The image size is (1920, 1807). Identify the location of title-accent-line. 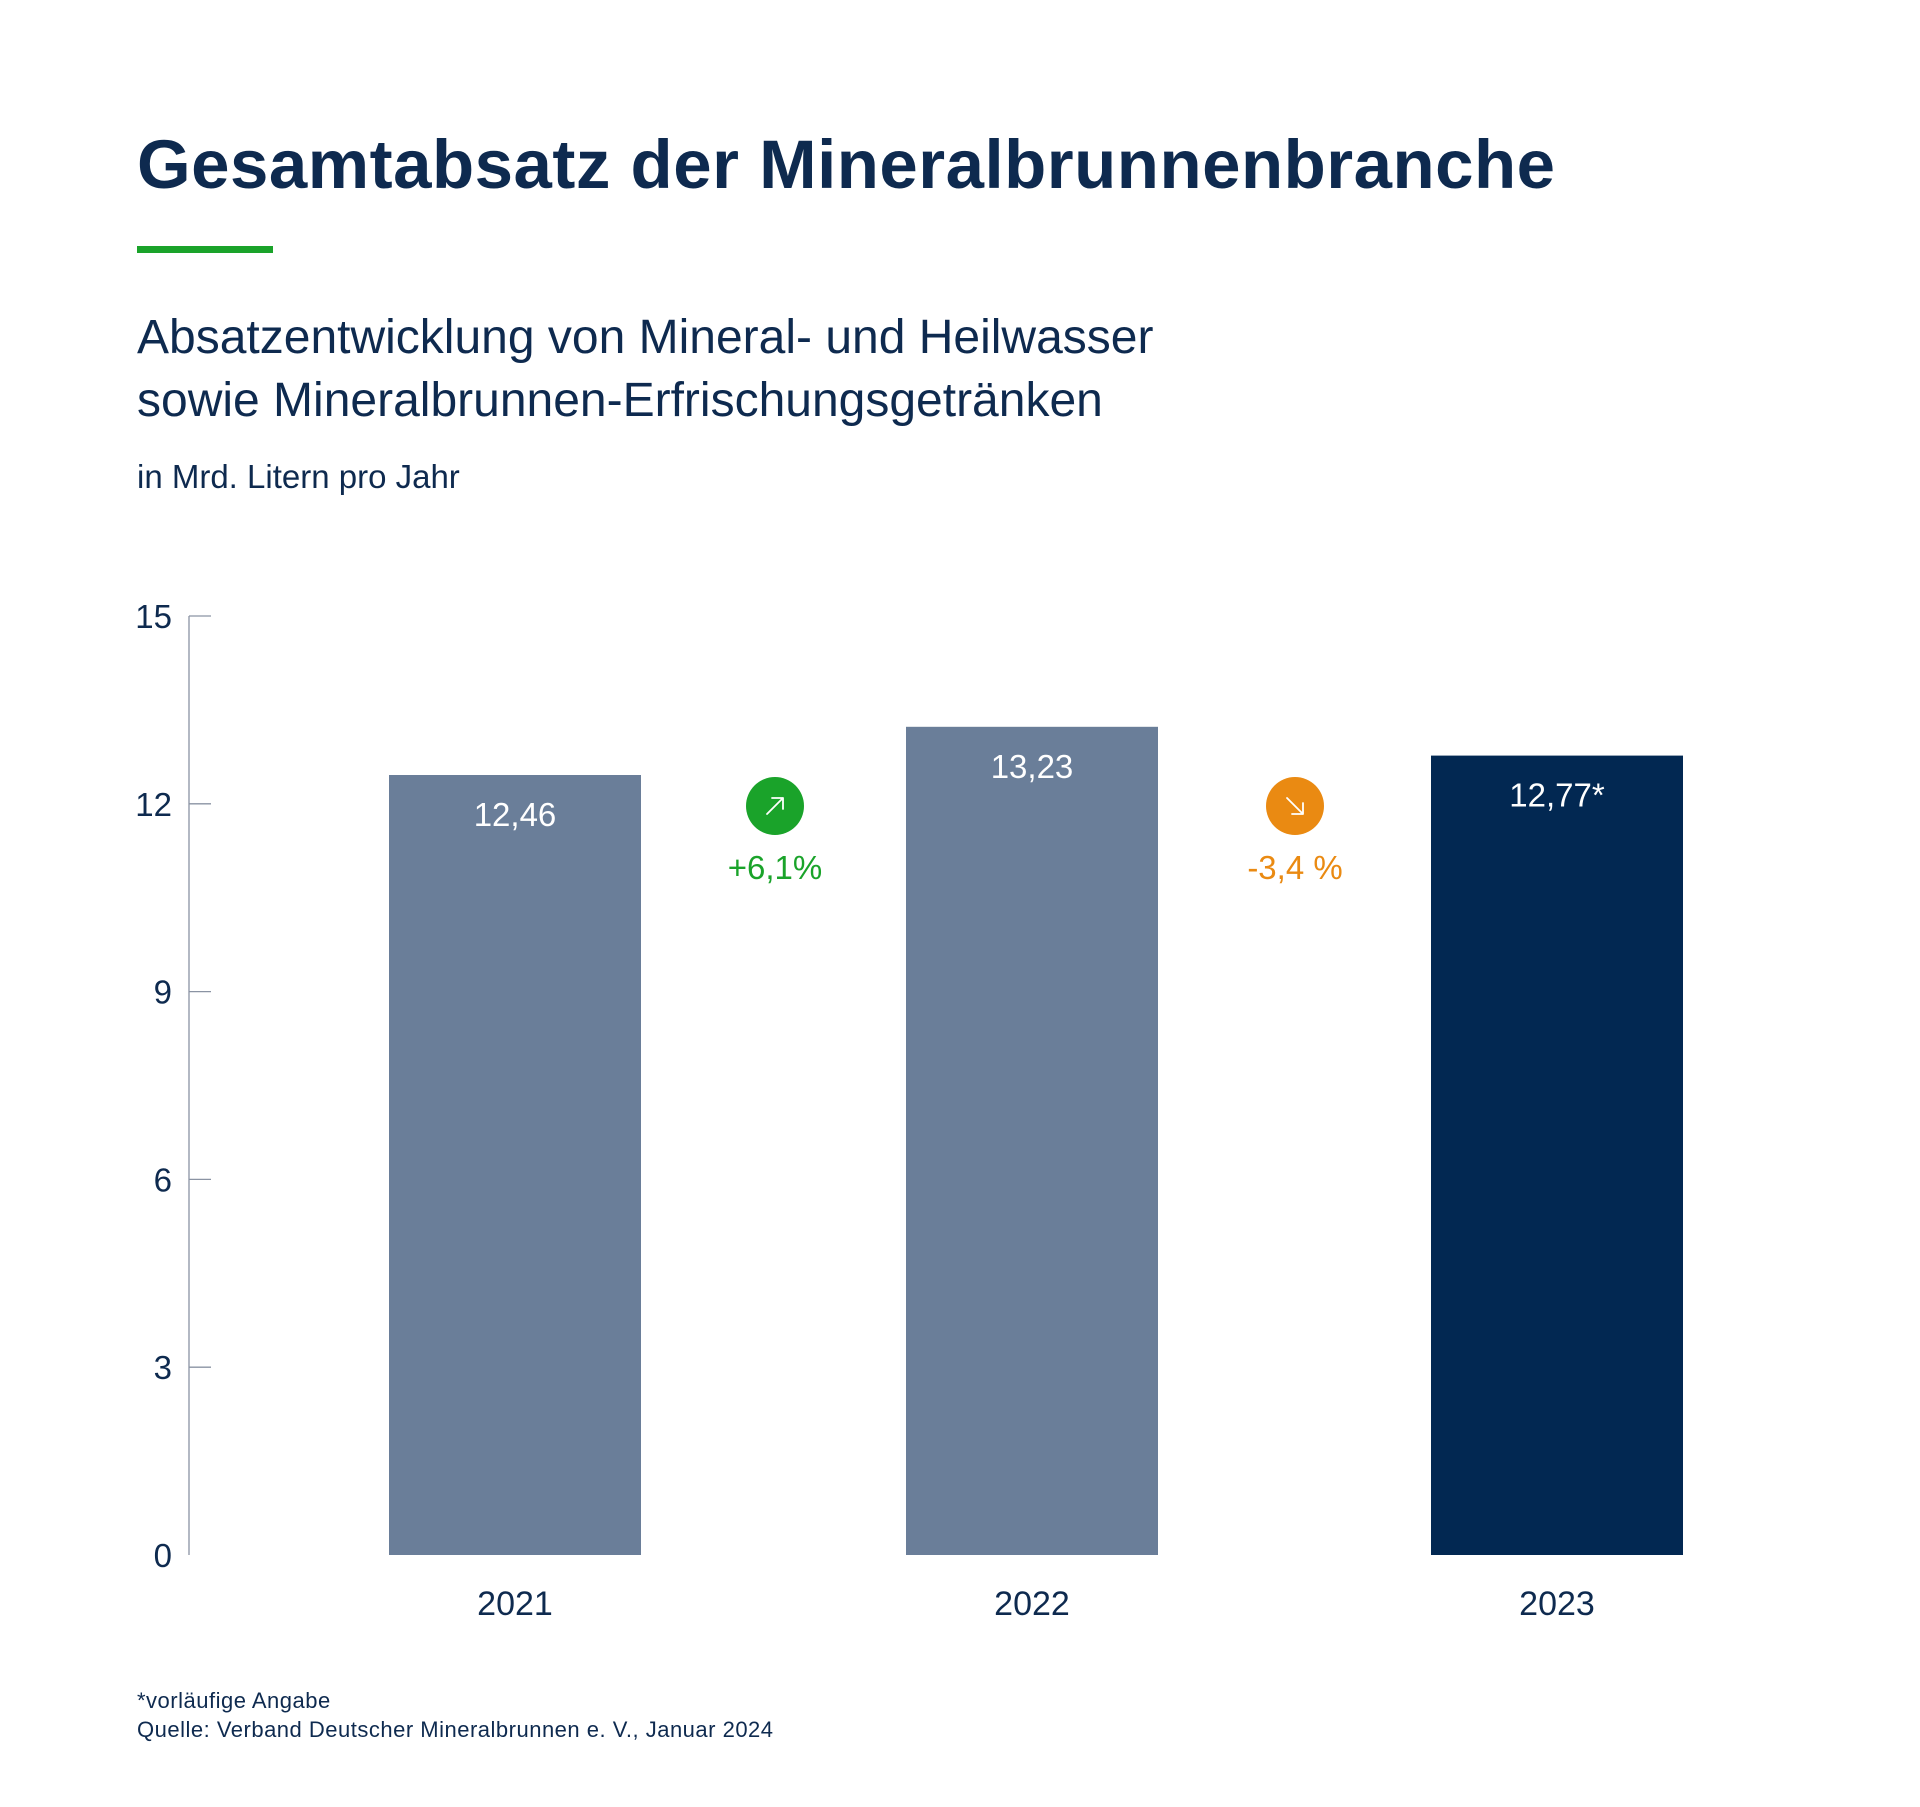
(205, 249).